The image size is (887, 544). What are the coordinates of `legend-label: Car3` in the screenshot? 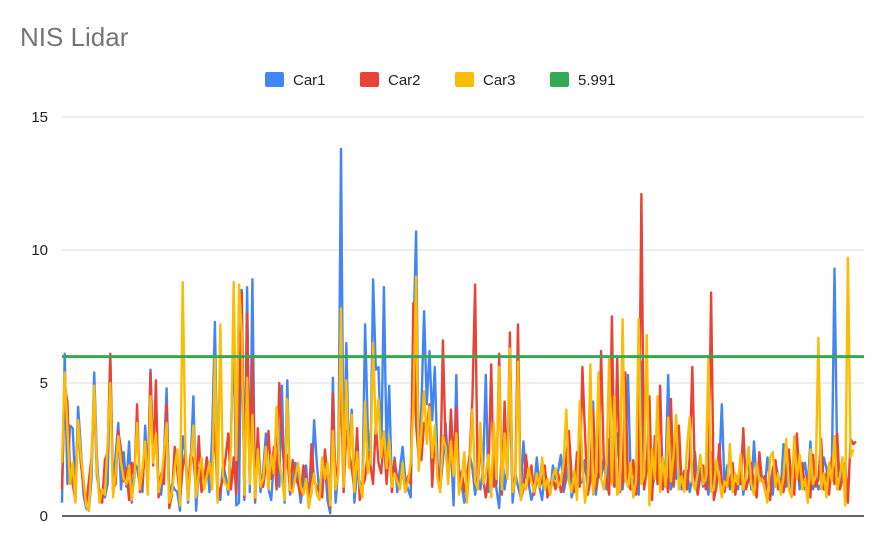 It's located at (499, 80).